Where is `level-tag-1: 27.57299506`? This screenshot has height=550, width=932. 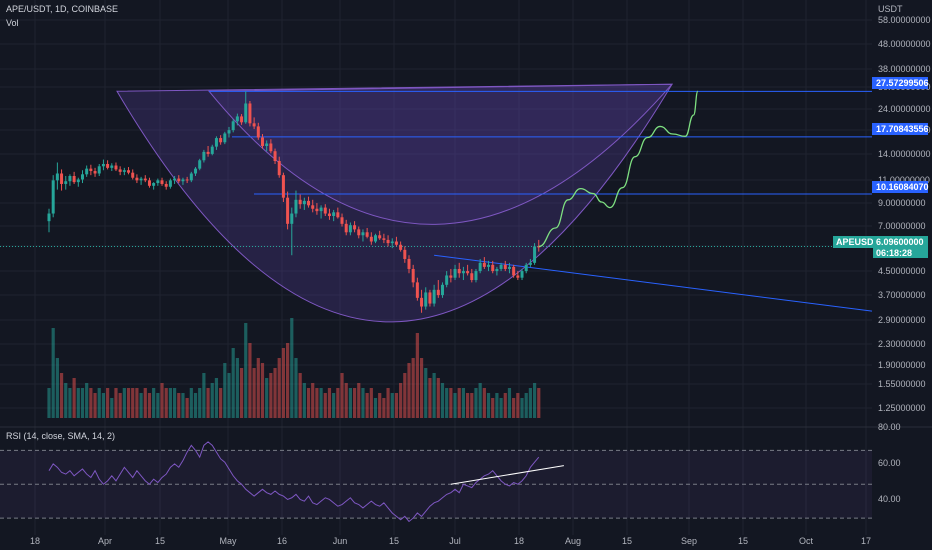
level-tag-1: 27.57299506 is located at coordinates (900, 83).